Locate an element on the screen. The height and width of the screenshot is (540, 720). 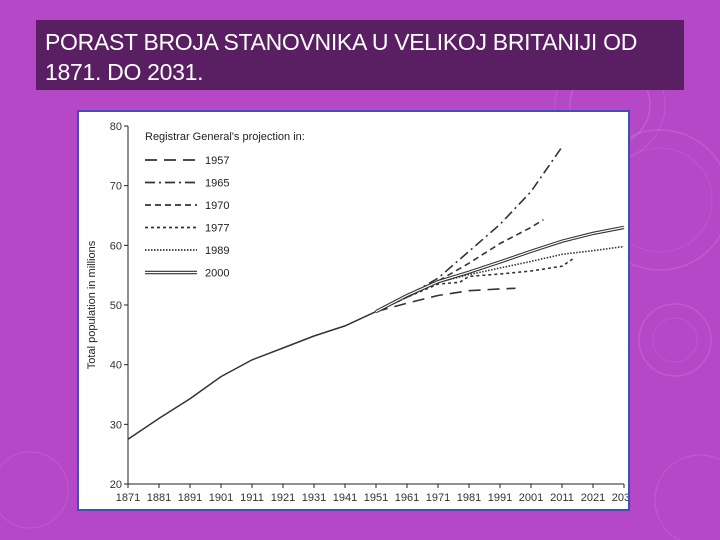
y-tick-label: 50 is located at coordinates (116, 306).